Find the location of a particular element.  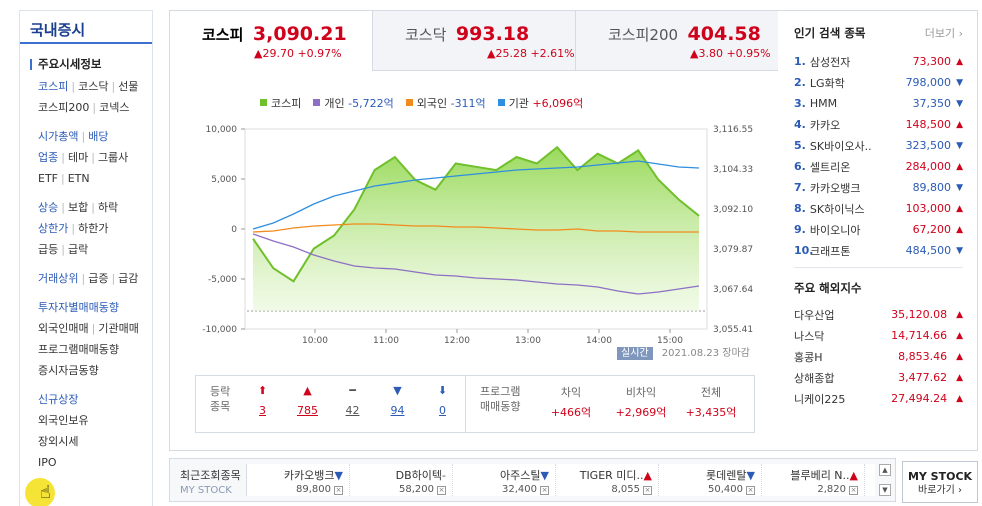

world-index-item: 홍콩H 8,853.46 ▲ is located at coordinates (878, 356).